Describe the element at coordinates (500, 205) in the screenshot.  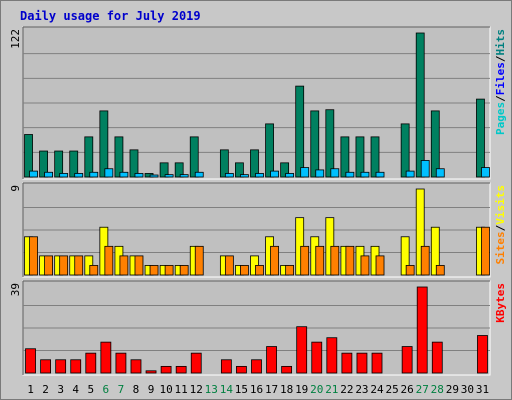
I see `sites-visits-legend-item: Visits` at that location.